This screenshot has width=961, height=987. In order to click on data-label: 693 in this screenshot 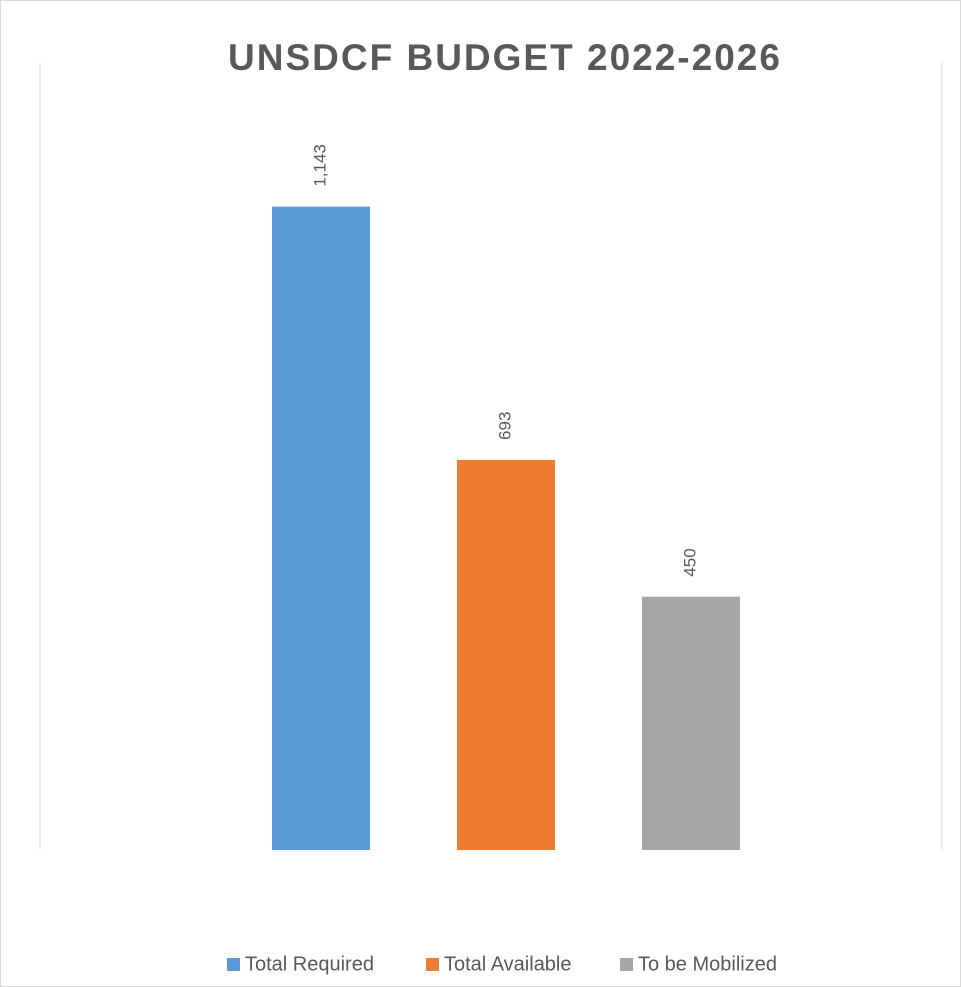, I will do `click(504, 426)`.